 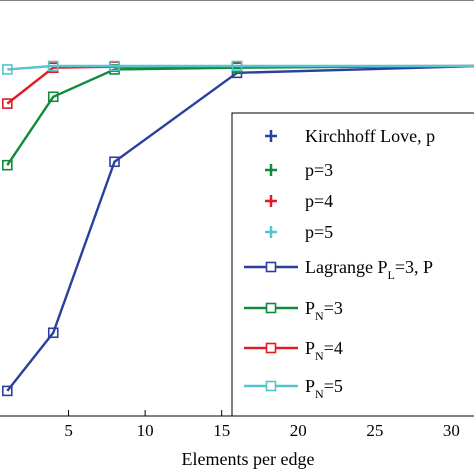 What do you see at coordinates (319, 170) in the screenshot?
I see `legend-label-2: p=3` at bounding box center [319, 170].